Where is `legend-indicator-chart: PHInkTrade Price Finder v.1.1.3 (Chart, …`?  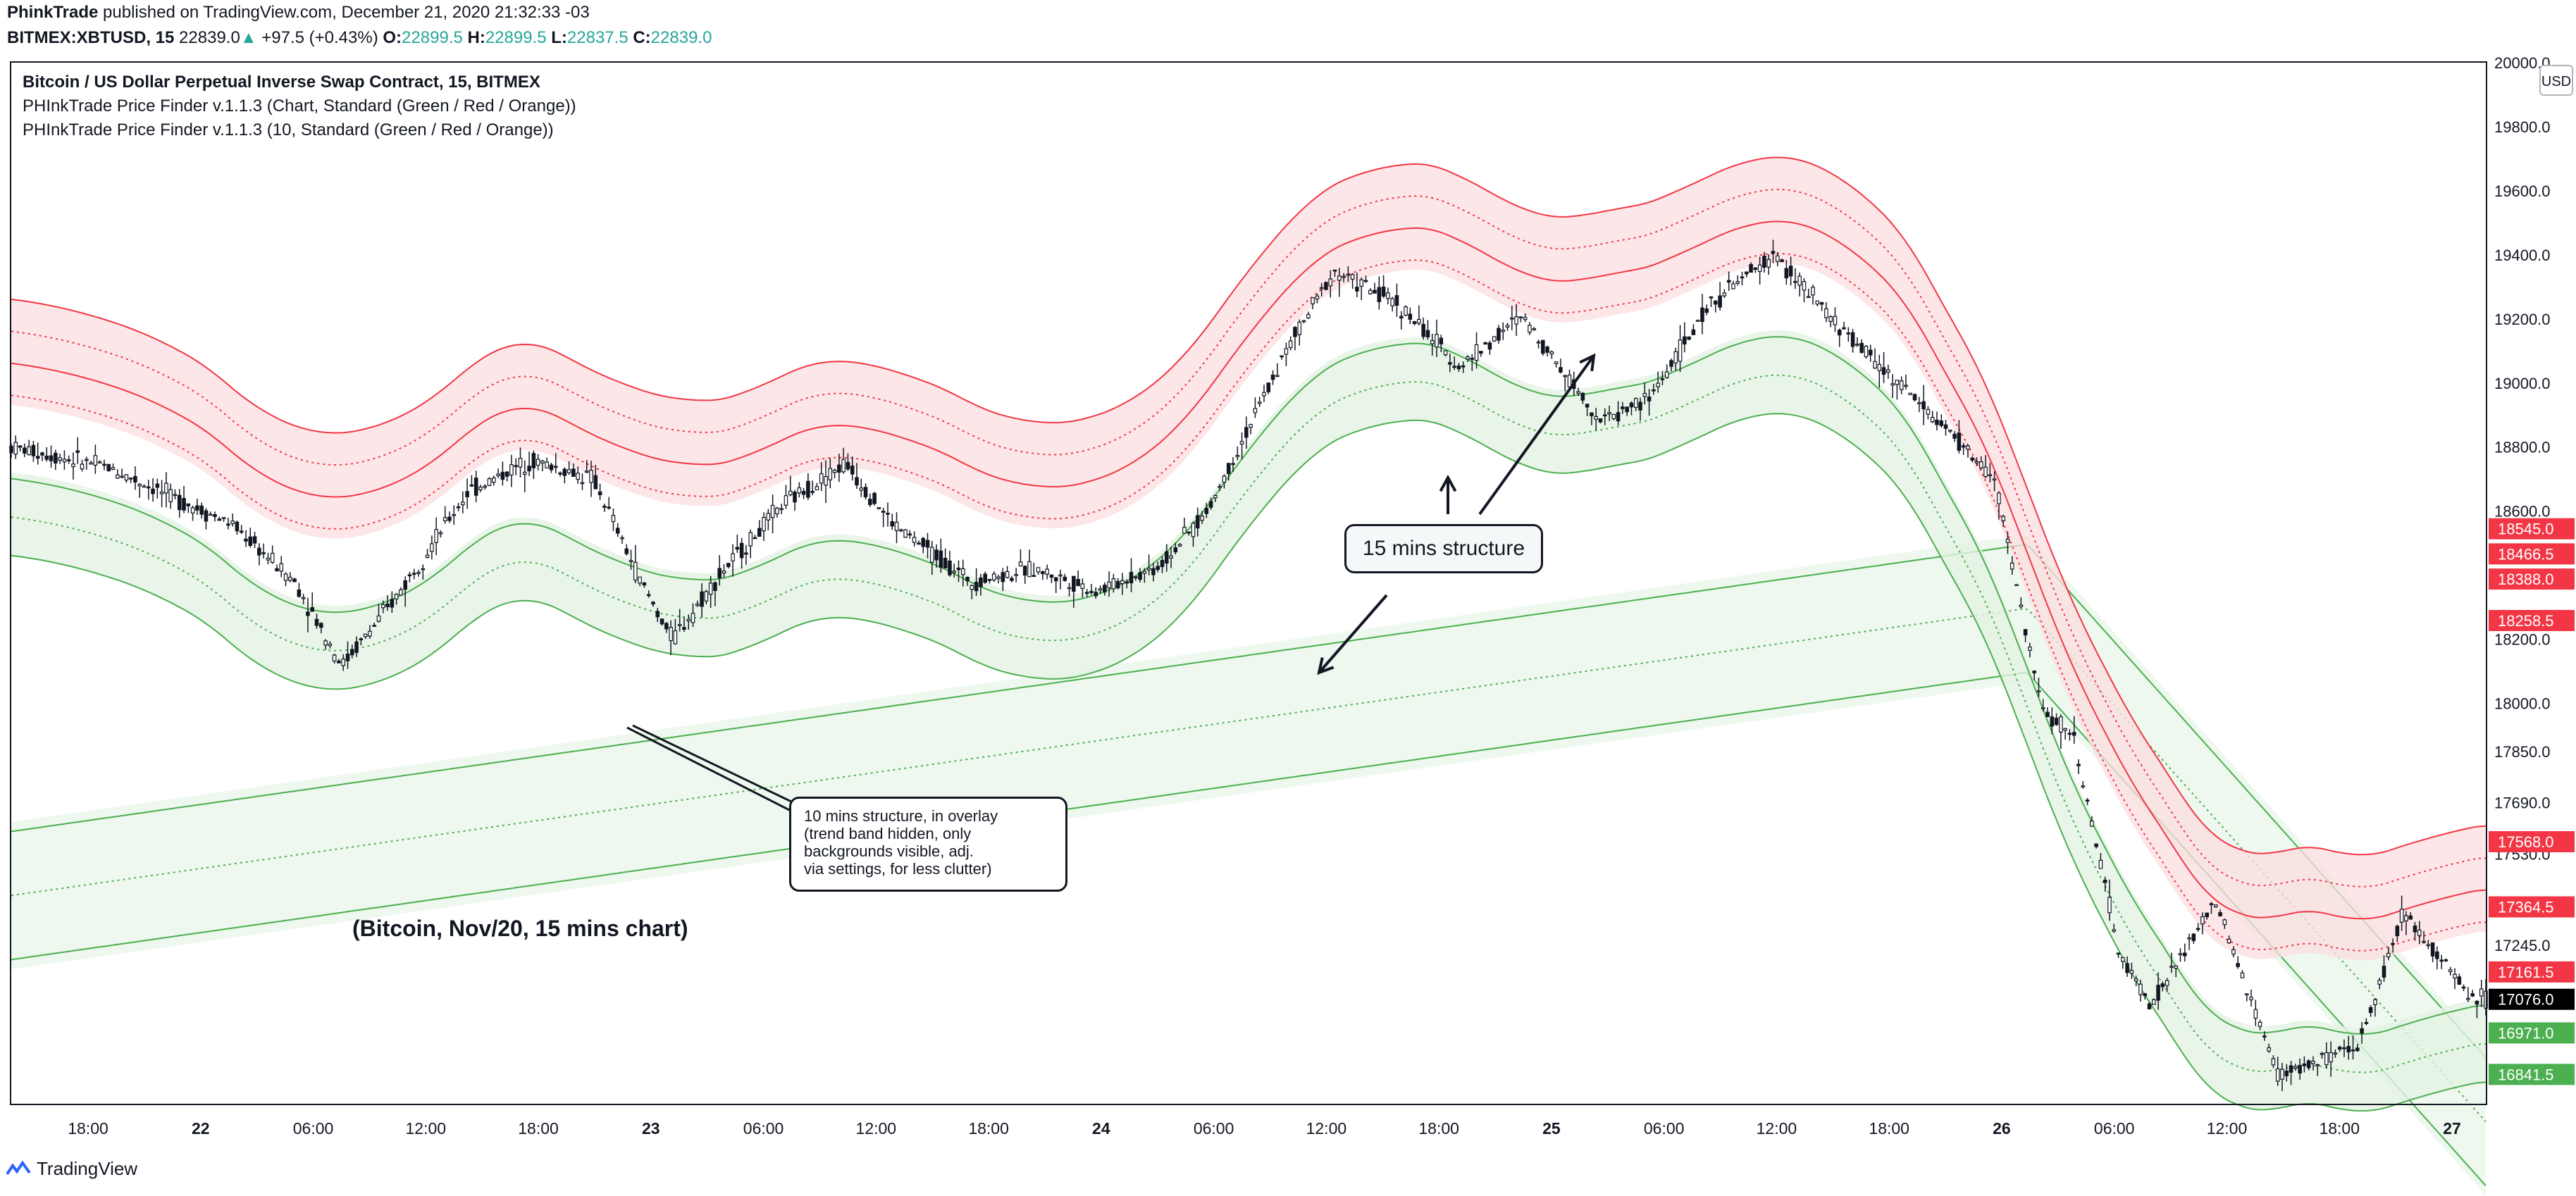 legend-indicator-chart: PHInkTrade Price Finder v.1.1.3 (Chart, … is located at coordinates (299, 106).